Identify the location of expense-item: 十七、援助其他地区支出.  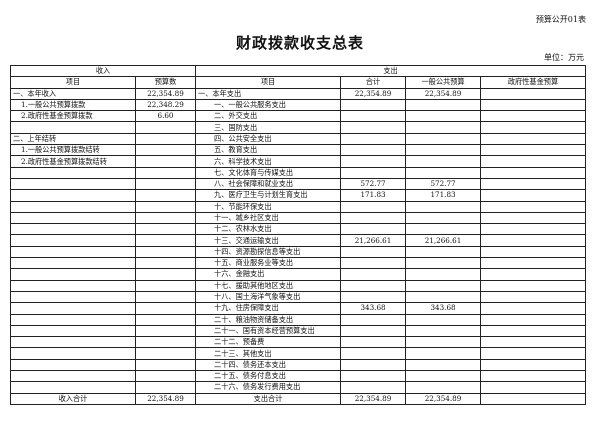
(268, 285).